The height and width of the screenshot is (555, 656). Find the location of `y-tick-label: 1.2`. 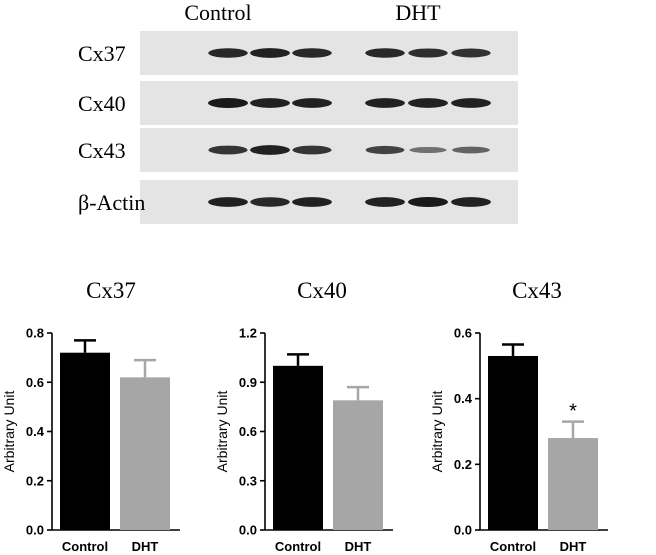

y-tick-label: 1.2 is located at coordinates (248, 333).